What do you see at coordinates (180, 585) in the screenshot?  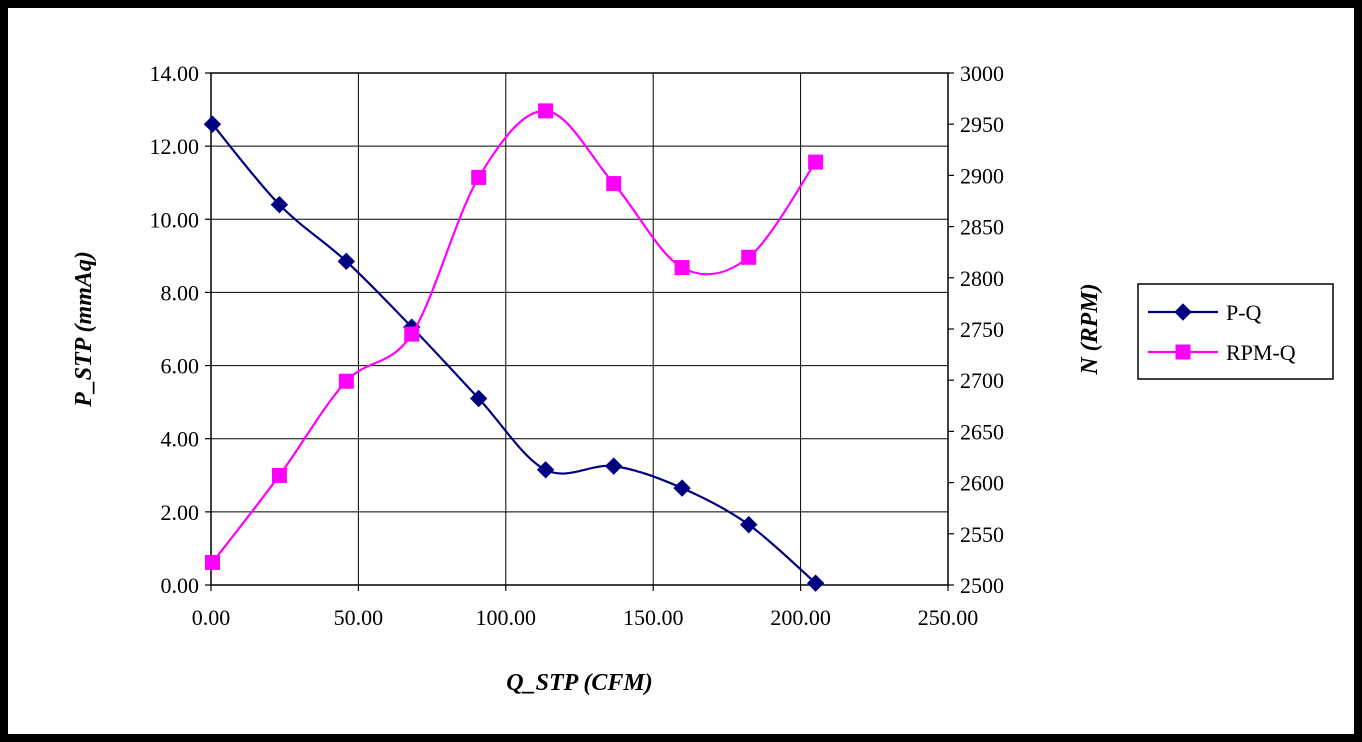 I see `y-tick-label: 0.00` at bounding box center [180, 585].